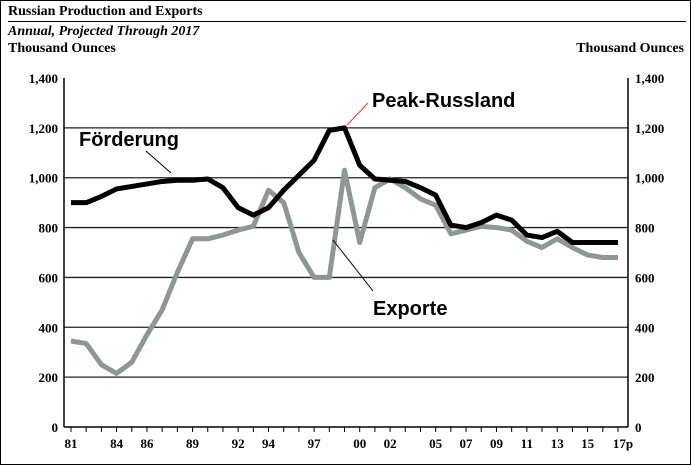 The image size is (691, 465). I want to click on x-tick-label: 02, so click(390, 443).